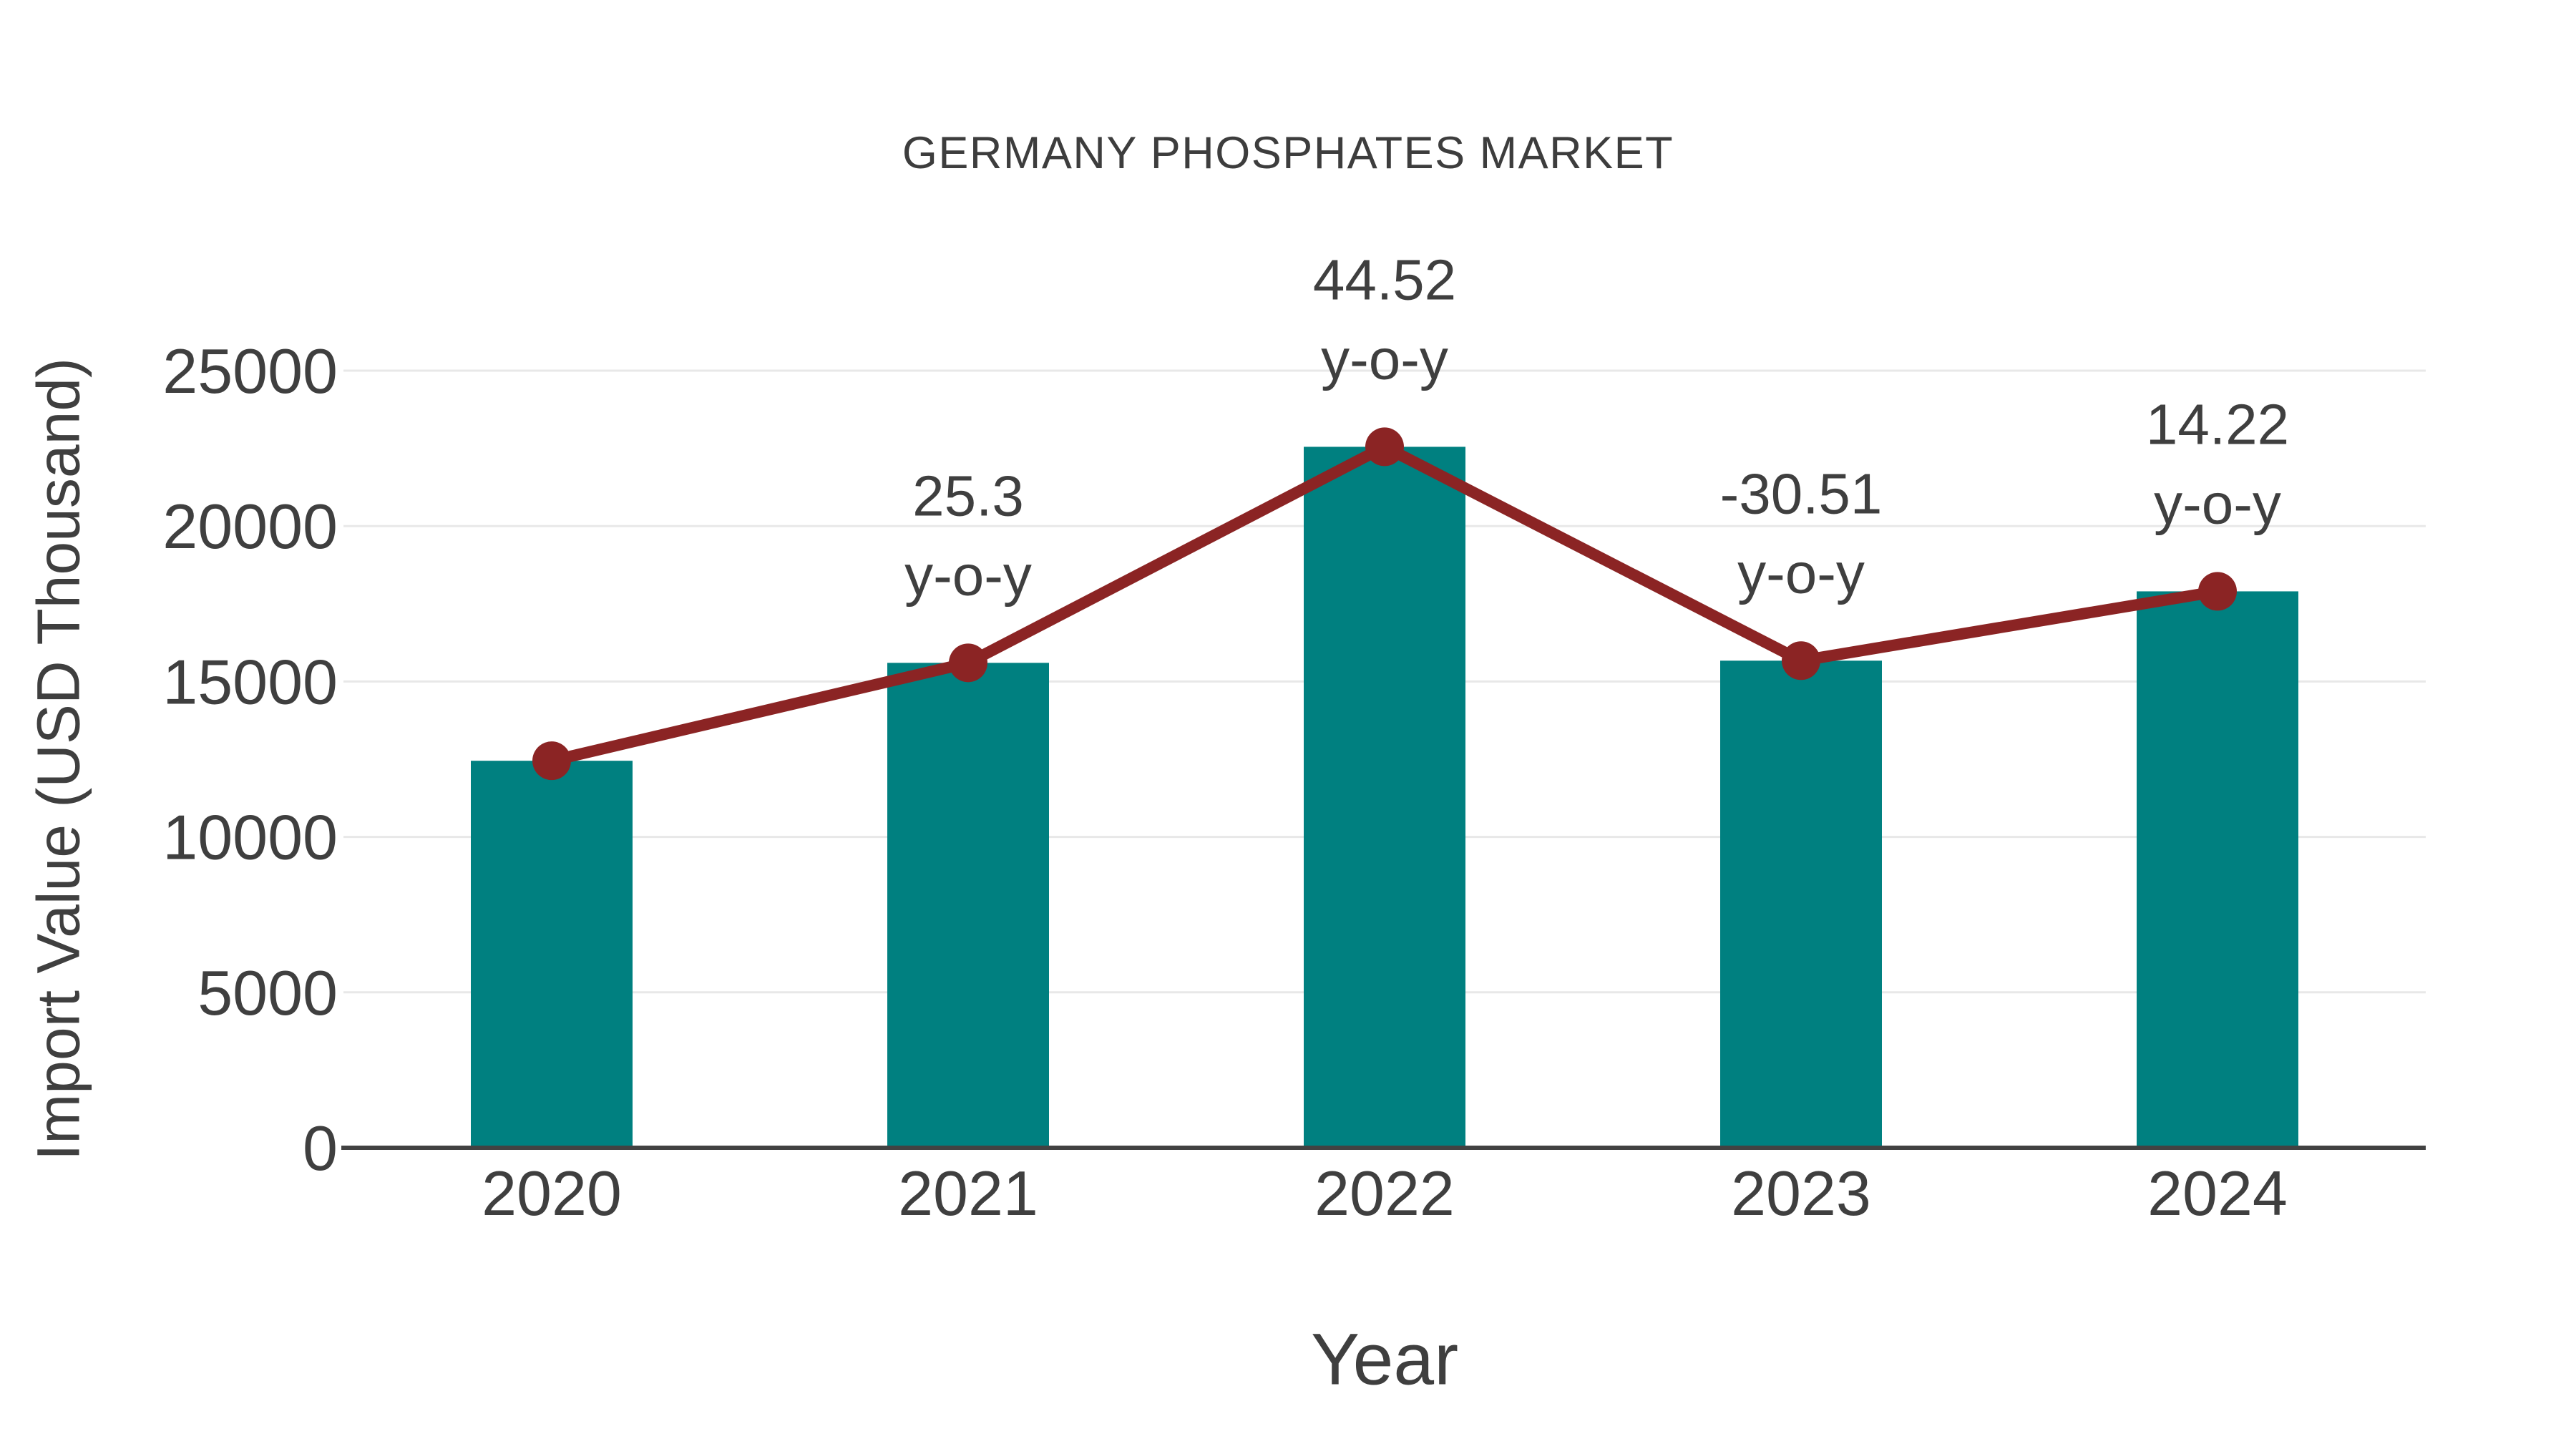  What do you see at coordinates (1384, 1193) in the screenshot?
I see `x-tick-label: 2022` at bounding box center [1384, 1193].